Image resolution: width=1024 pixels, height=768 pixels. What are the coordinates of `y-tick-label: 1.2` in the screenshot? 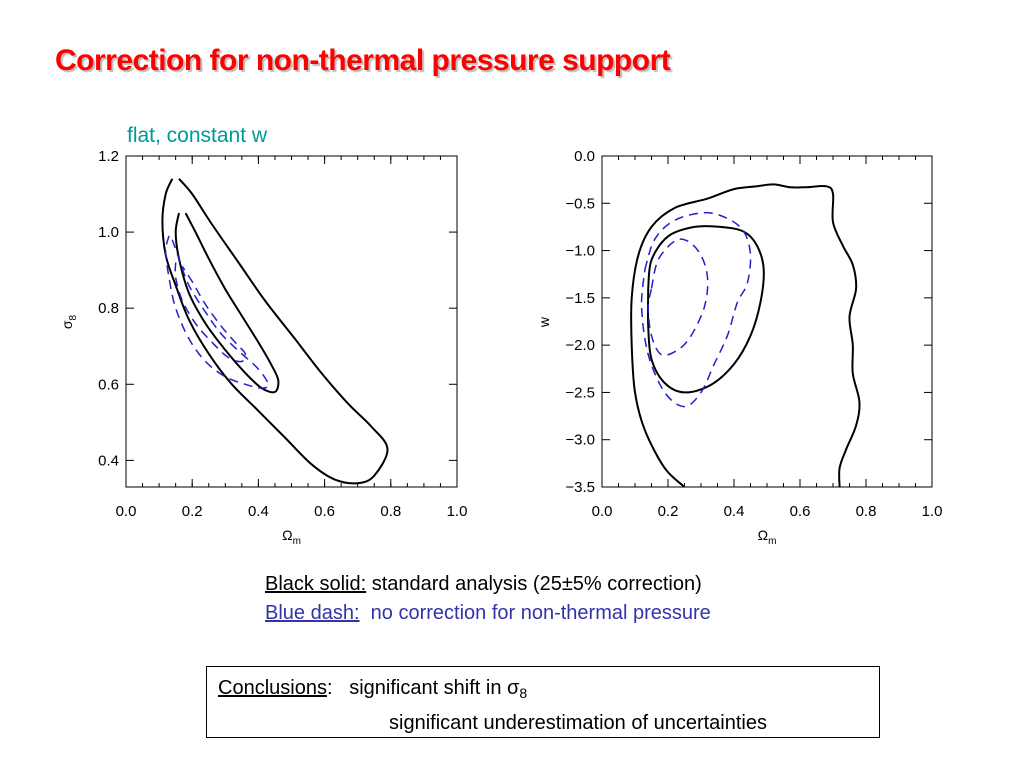 It's located at (108, 156).